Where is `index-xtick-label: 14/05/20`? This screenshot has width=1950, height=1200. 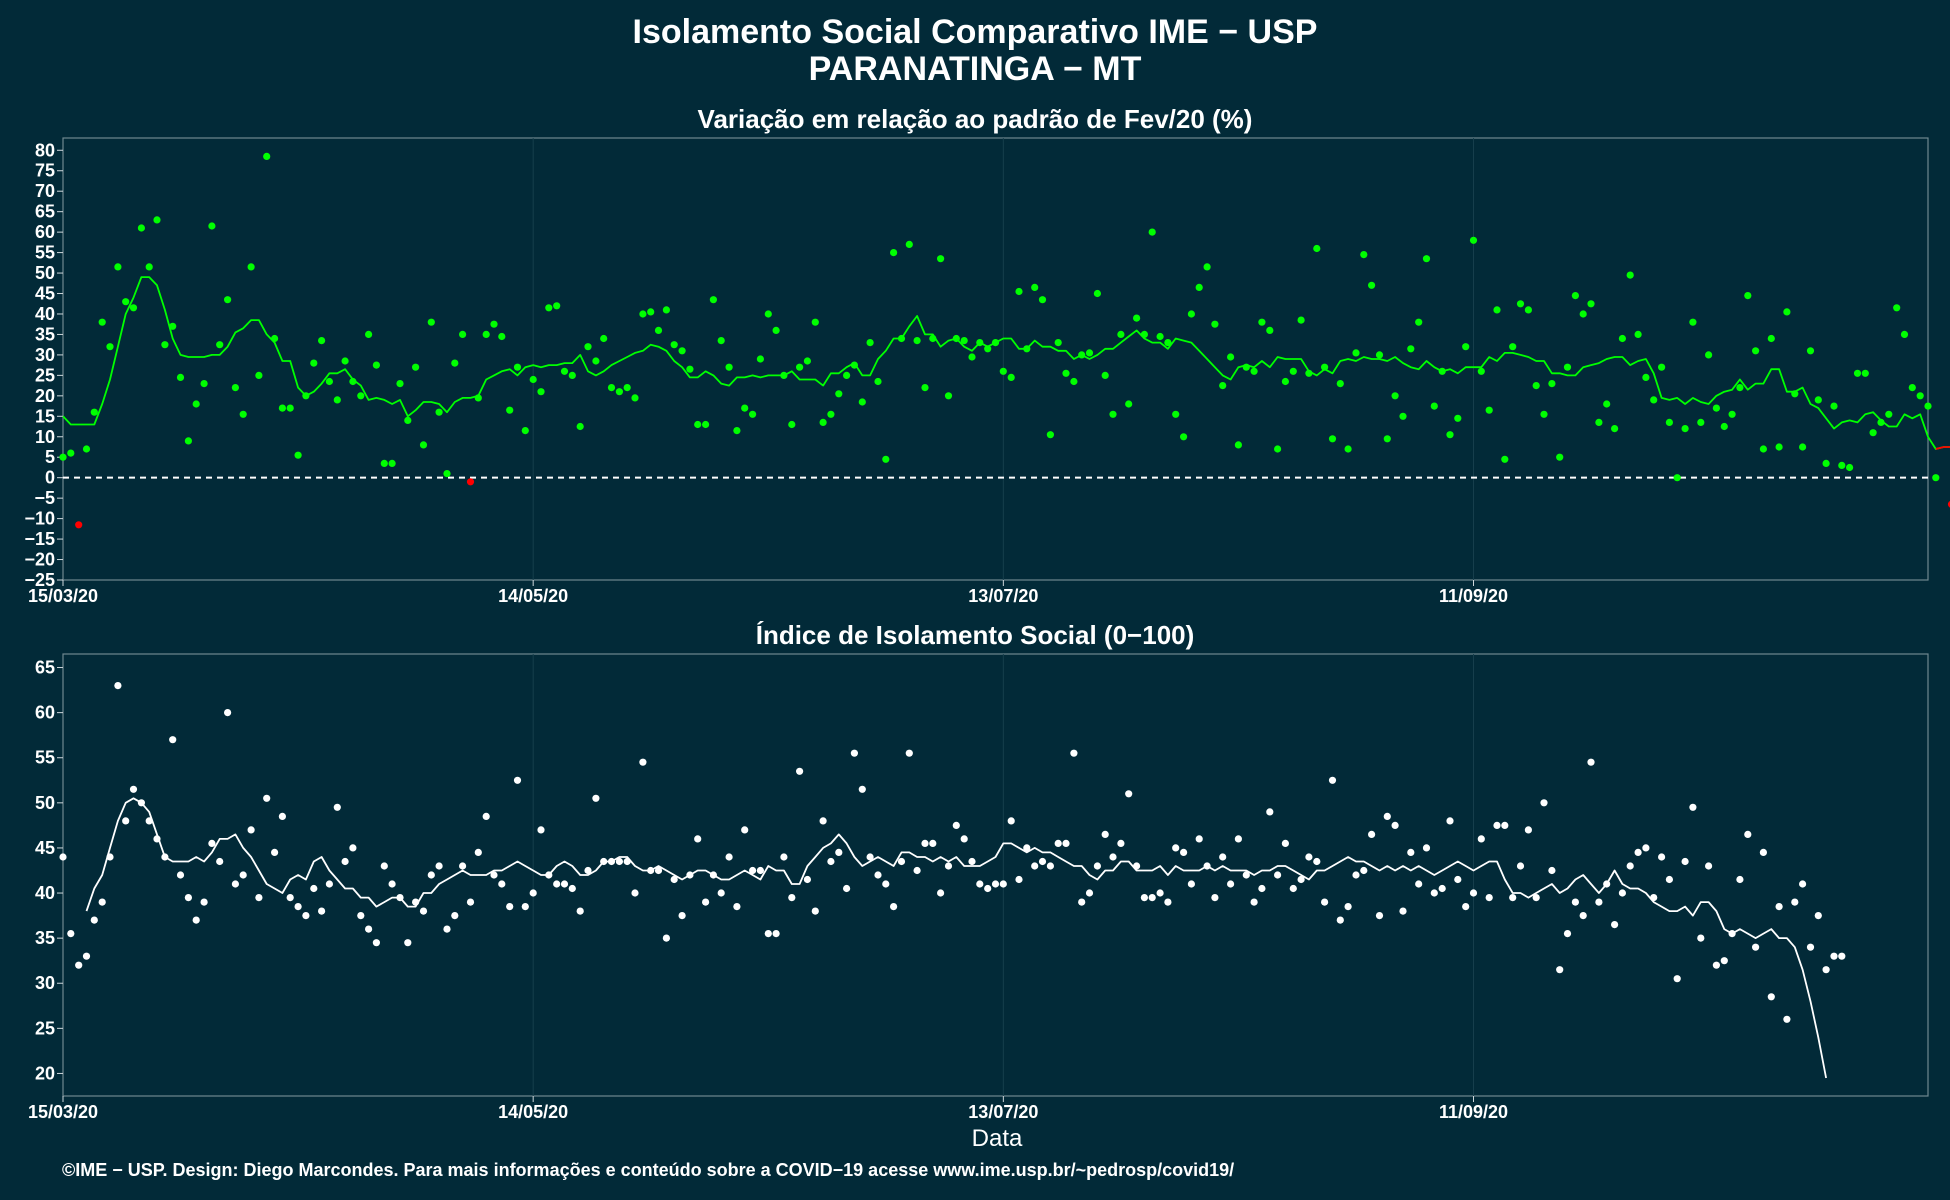
index-xtick-label: 14/05/20 is located at coordinates (533, 1112).